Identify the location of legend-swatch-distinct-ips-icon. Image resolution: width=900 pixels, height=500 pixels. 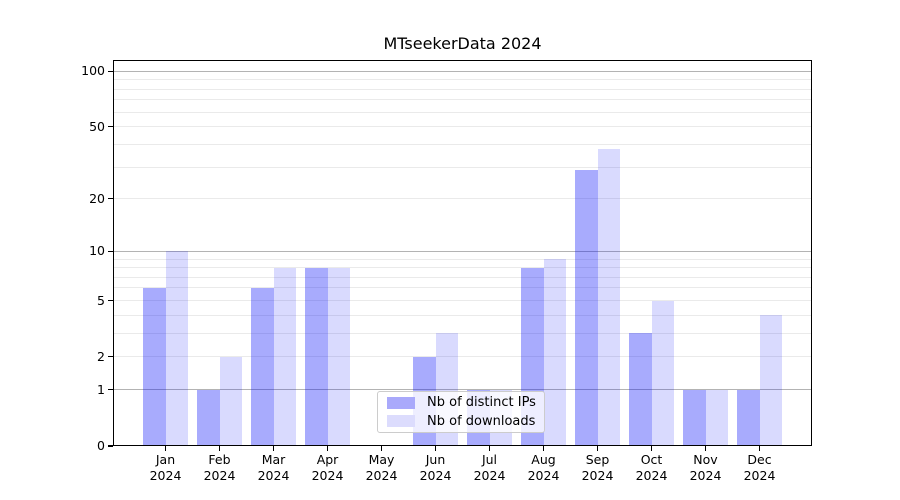
(401, 402).